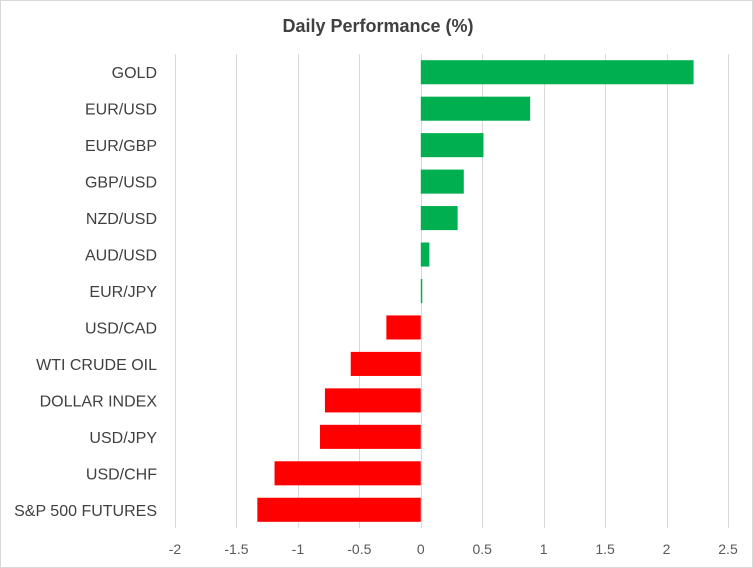  What do you see at coordinates (236, 549) in the screenshot?
I see `x-tick-label: -1.5` at bounding box center [236, 549].